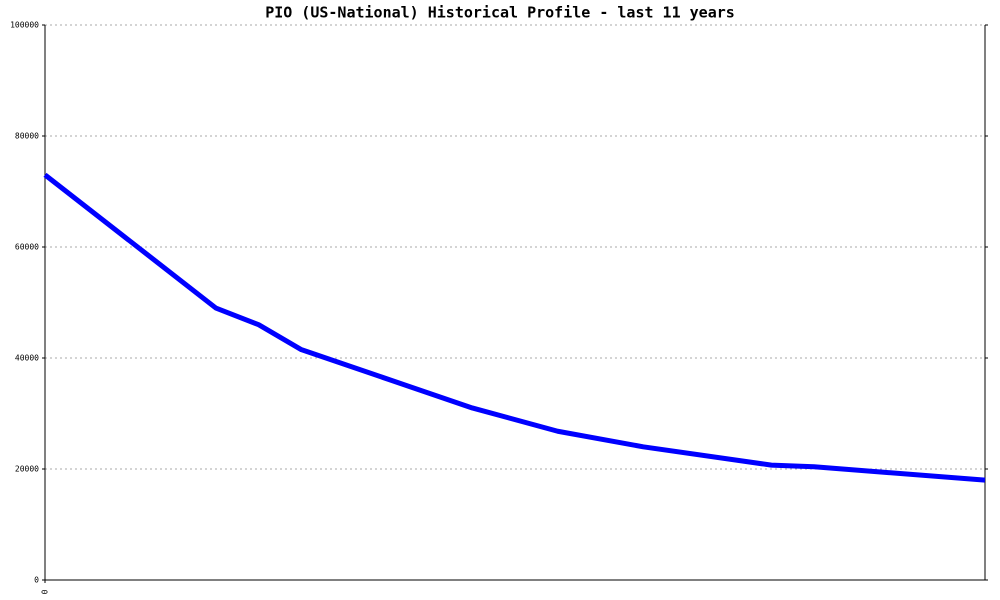 This screenshot has height=600, width=1000. Describe the element at coordinates (36, 580) in the screenshot. I see `y-tick-label: 0` at that location.